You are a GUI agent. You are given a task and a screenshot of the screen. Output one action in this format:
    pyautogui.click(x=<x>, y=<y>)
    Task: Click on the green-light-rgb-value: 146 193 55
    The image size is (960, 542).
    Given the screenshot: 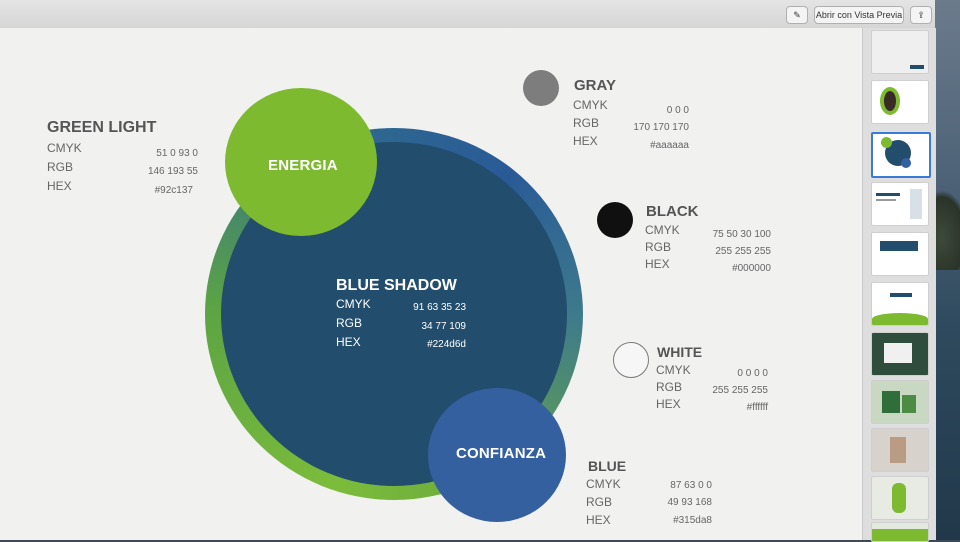 What is the action you would take?
    pyautogui.click(x=172, y=171)
    